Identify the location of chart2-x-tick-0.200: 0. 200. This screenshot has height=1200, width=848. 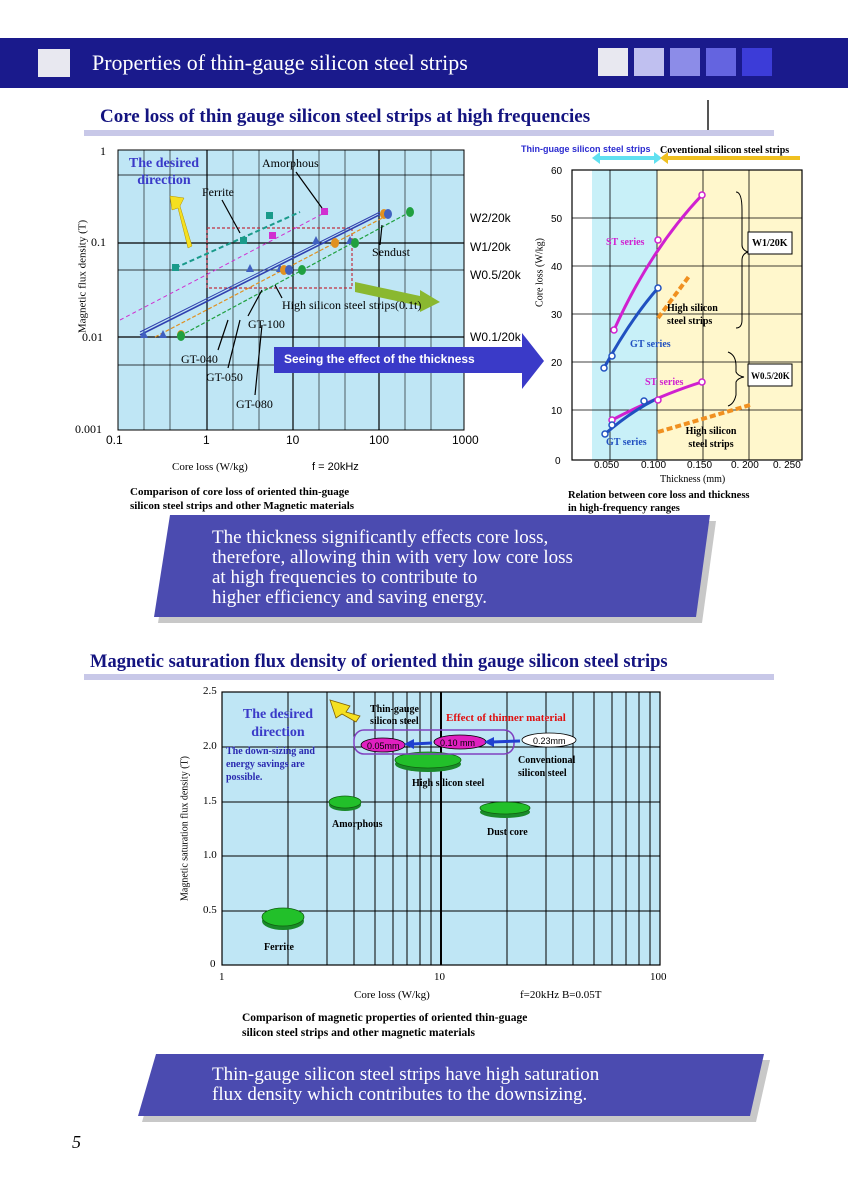
(745, 465).